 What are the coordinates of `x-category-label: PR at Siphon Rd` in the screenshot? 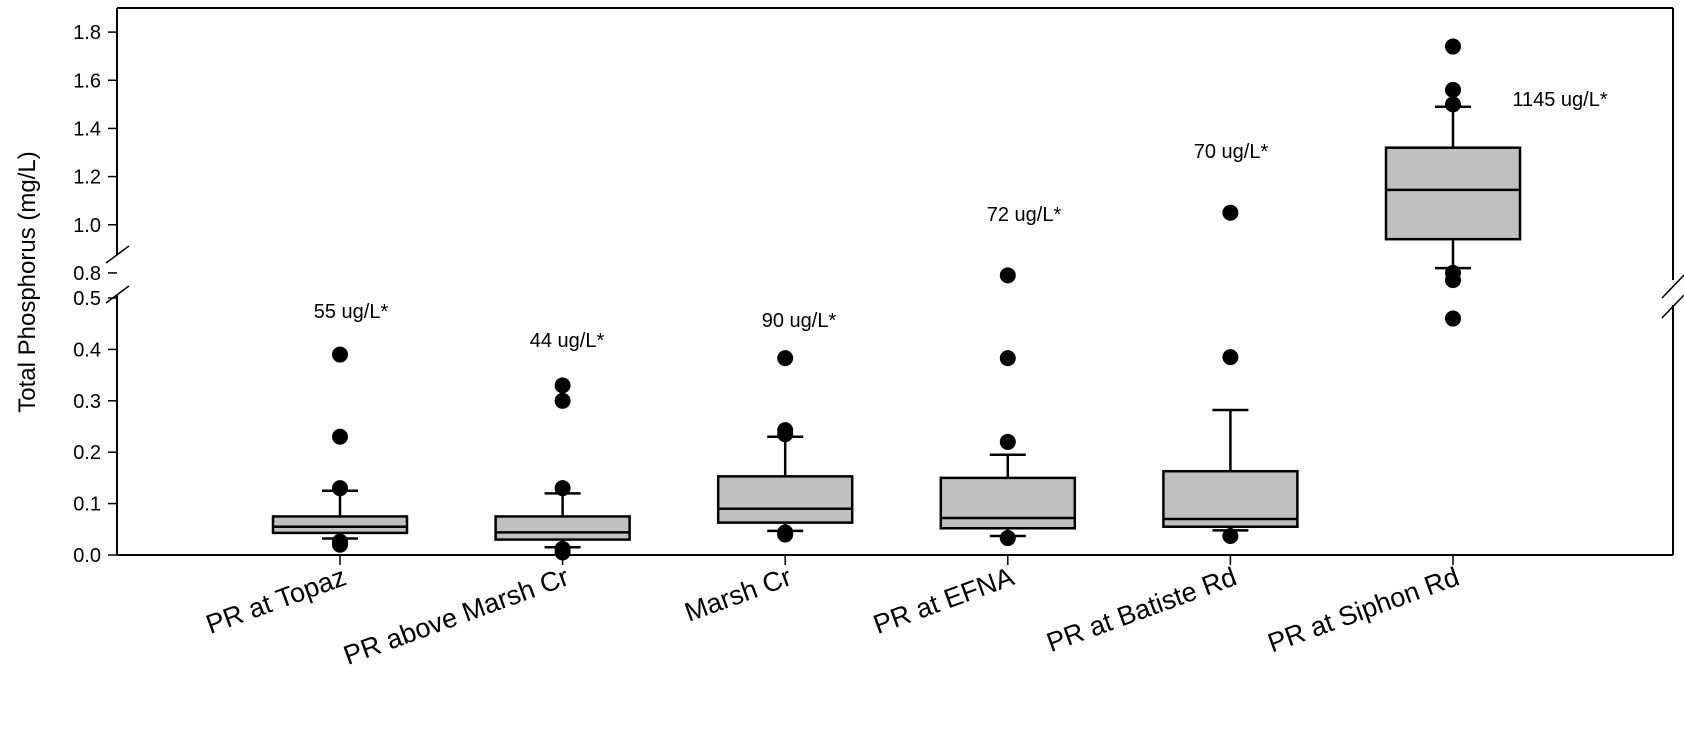 It's located at (1363, 609).